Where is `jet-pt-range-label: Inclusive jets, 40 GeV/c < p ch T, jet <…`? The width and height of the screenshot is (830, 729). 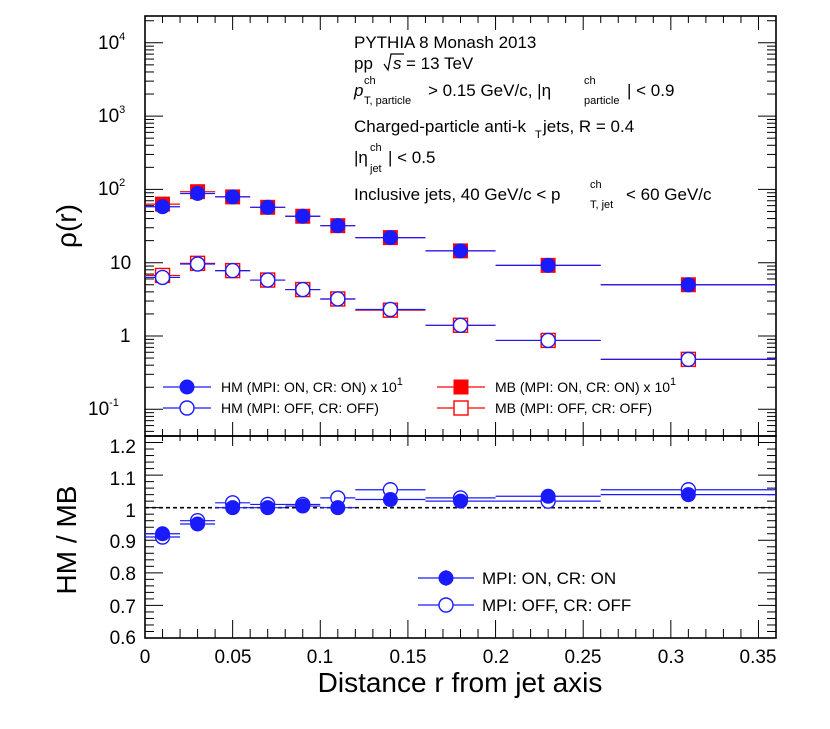
jet-pt-range-label: Inclusive jets, 40 GeV/c < p ch T, jet <… is located at coordinates (533, 195).